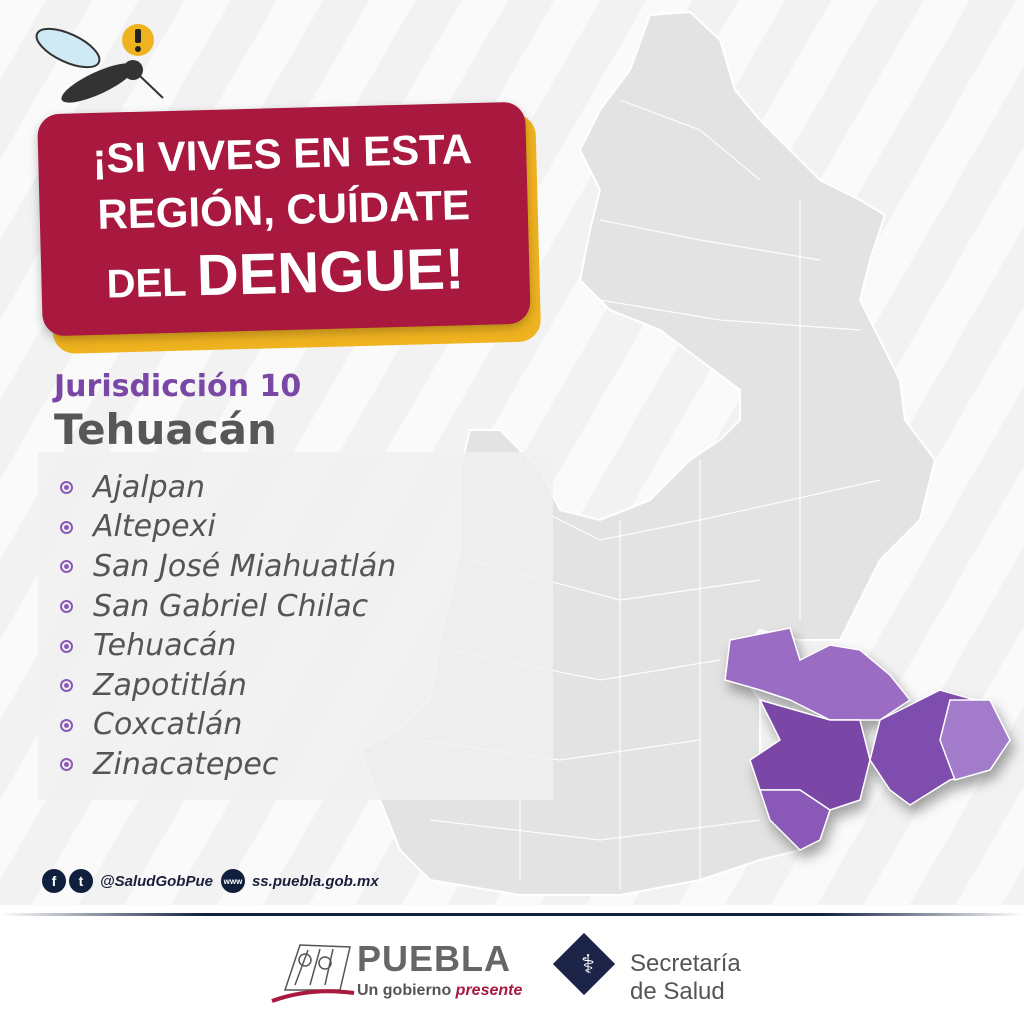 The image size is (1024, 1024). What do you see at coordinates (156, 881) in the screenshot?
I see `social-handle: @SaludGobPue` at bounding box center [156, 881].